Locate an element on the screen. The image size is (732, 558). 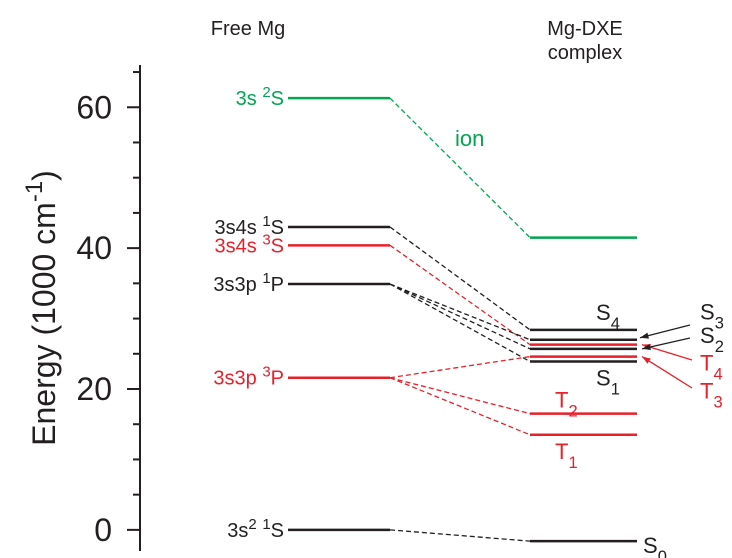
level-label: T3 is located at coordinates (711, 395).